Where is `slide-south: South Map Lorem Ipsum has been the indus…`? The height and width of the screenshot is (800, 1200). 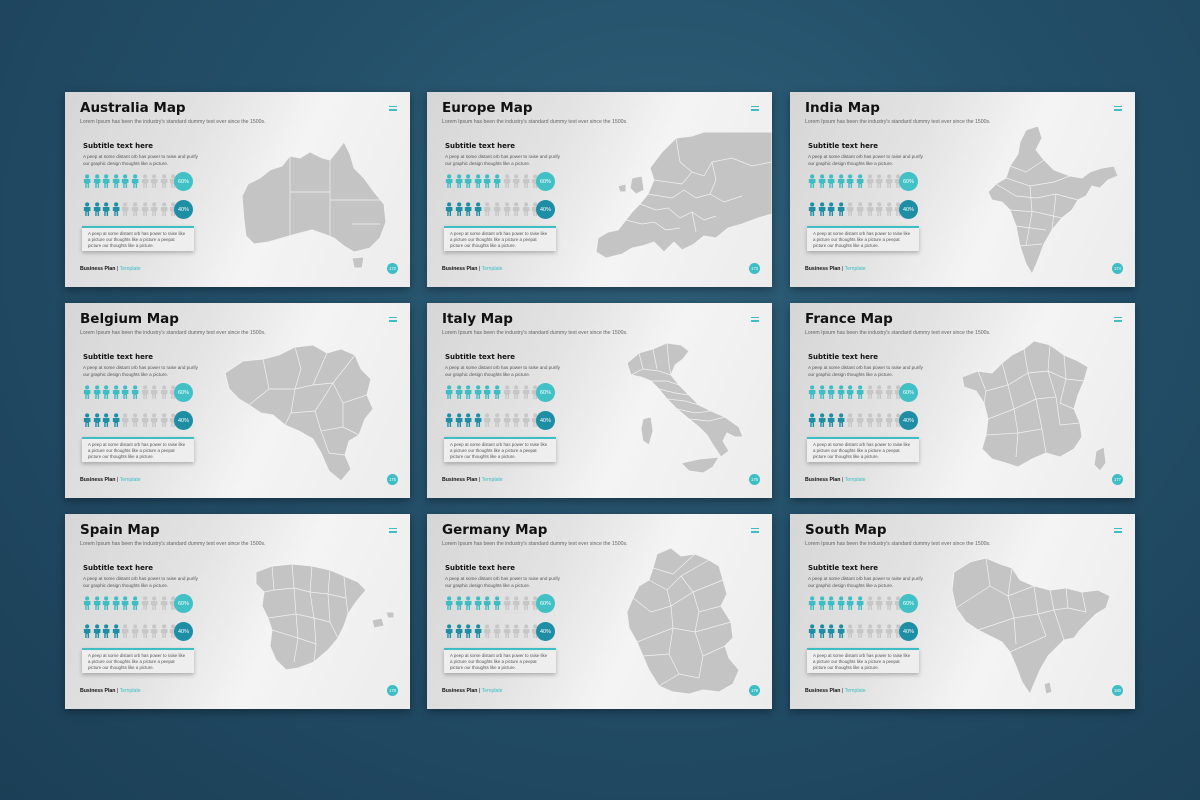 slide-south: South Map Lorem Ipsum has been the indus… is located at coordinates (962, 611).